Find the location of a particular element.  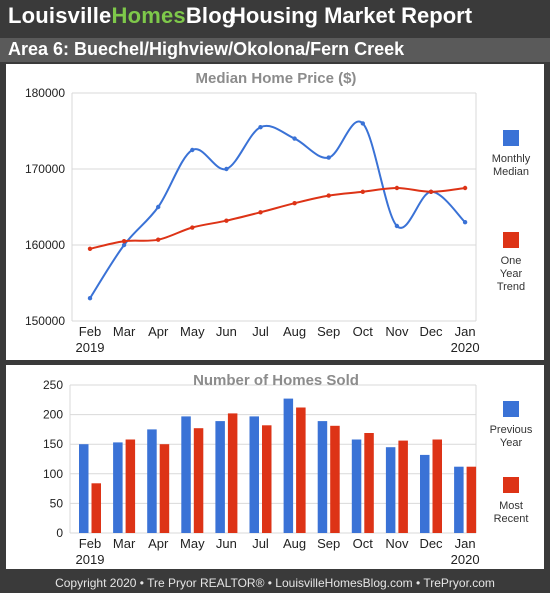

chart1-x-tick-label: May is located at coordinates (192, 331).